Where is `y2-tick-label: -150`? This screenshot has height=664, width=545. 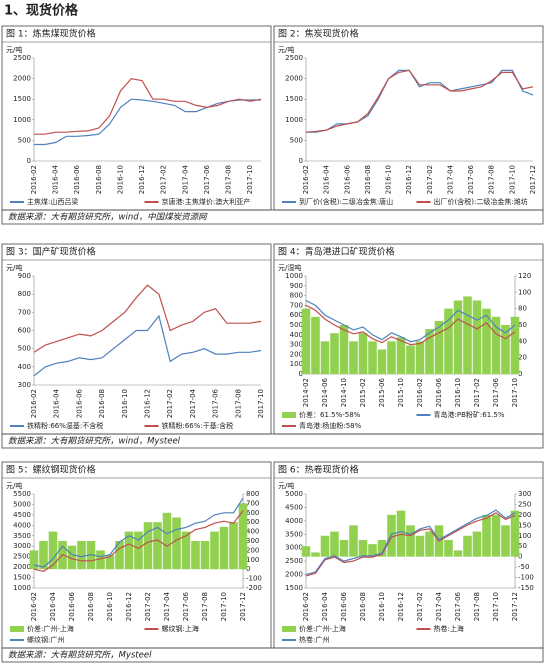 y2-tick-label: -150 is located at coordinates (526, 588).